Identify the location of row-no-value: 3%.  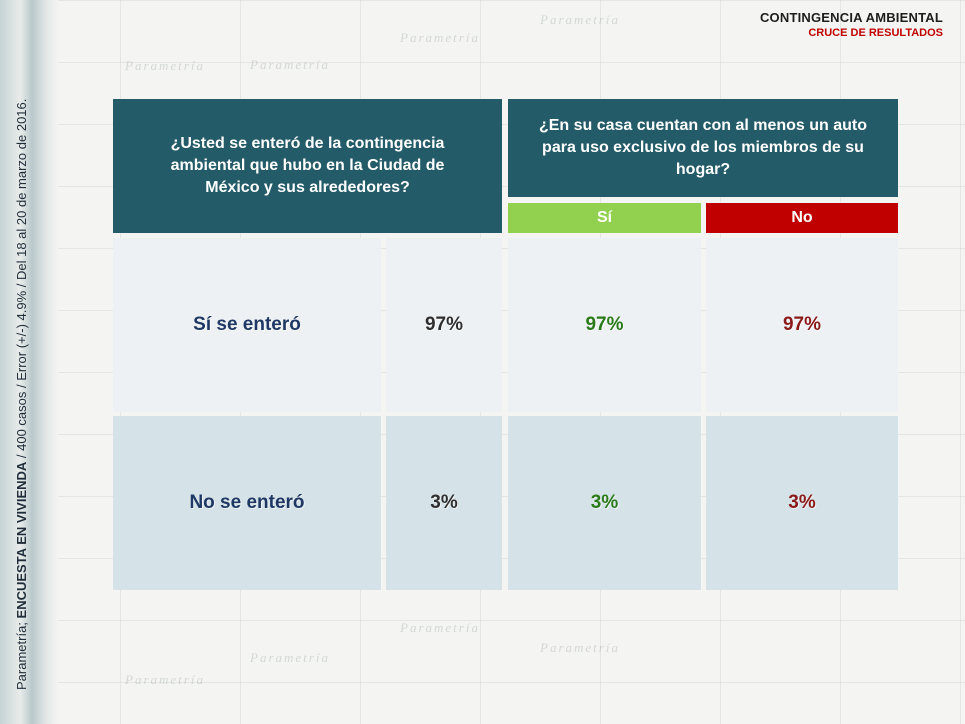
(802, 503).